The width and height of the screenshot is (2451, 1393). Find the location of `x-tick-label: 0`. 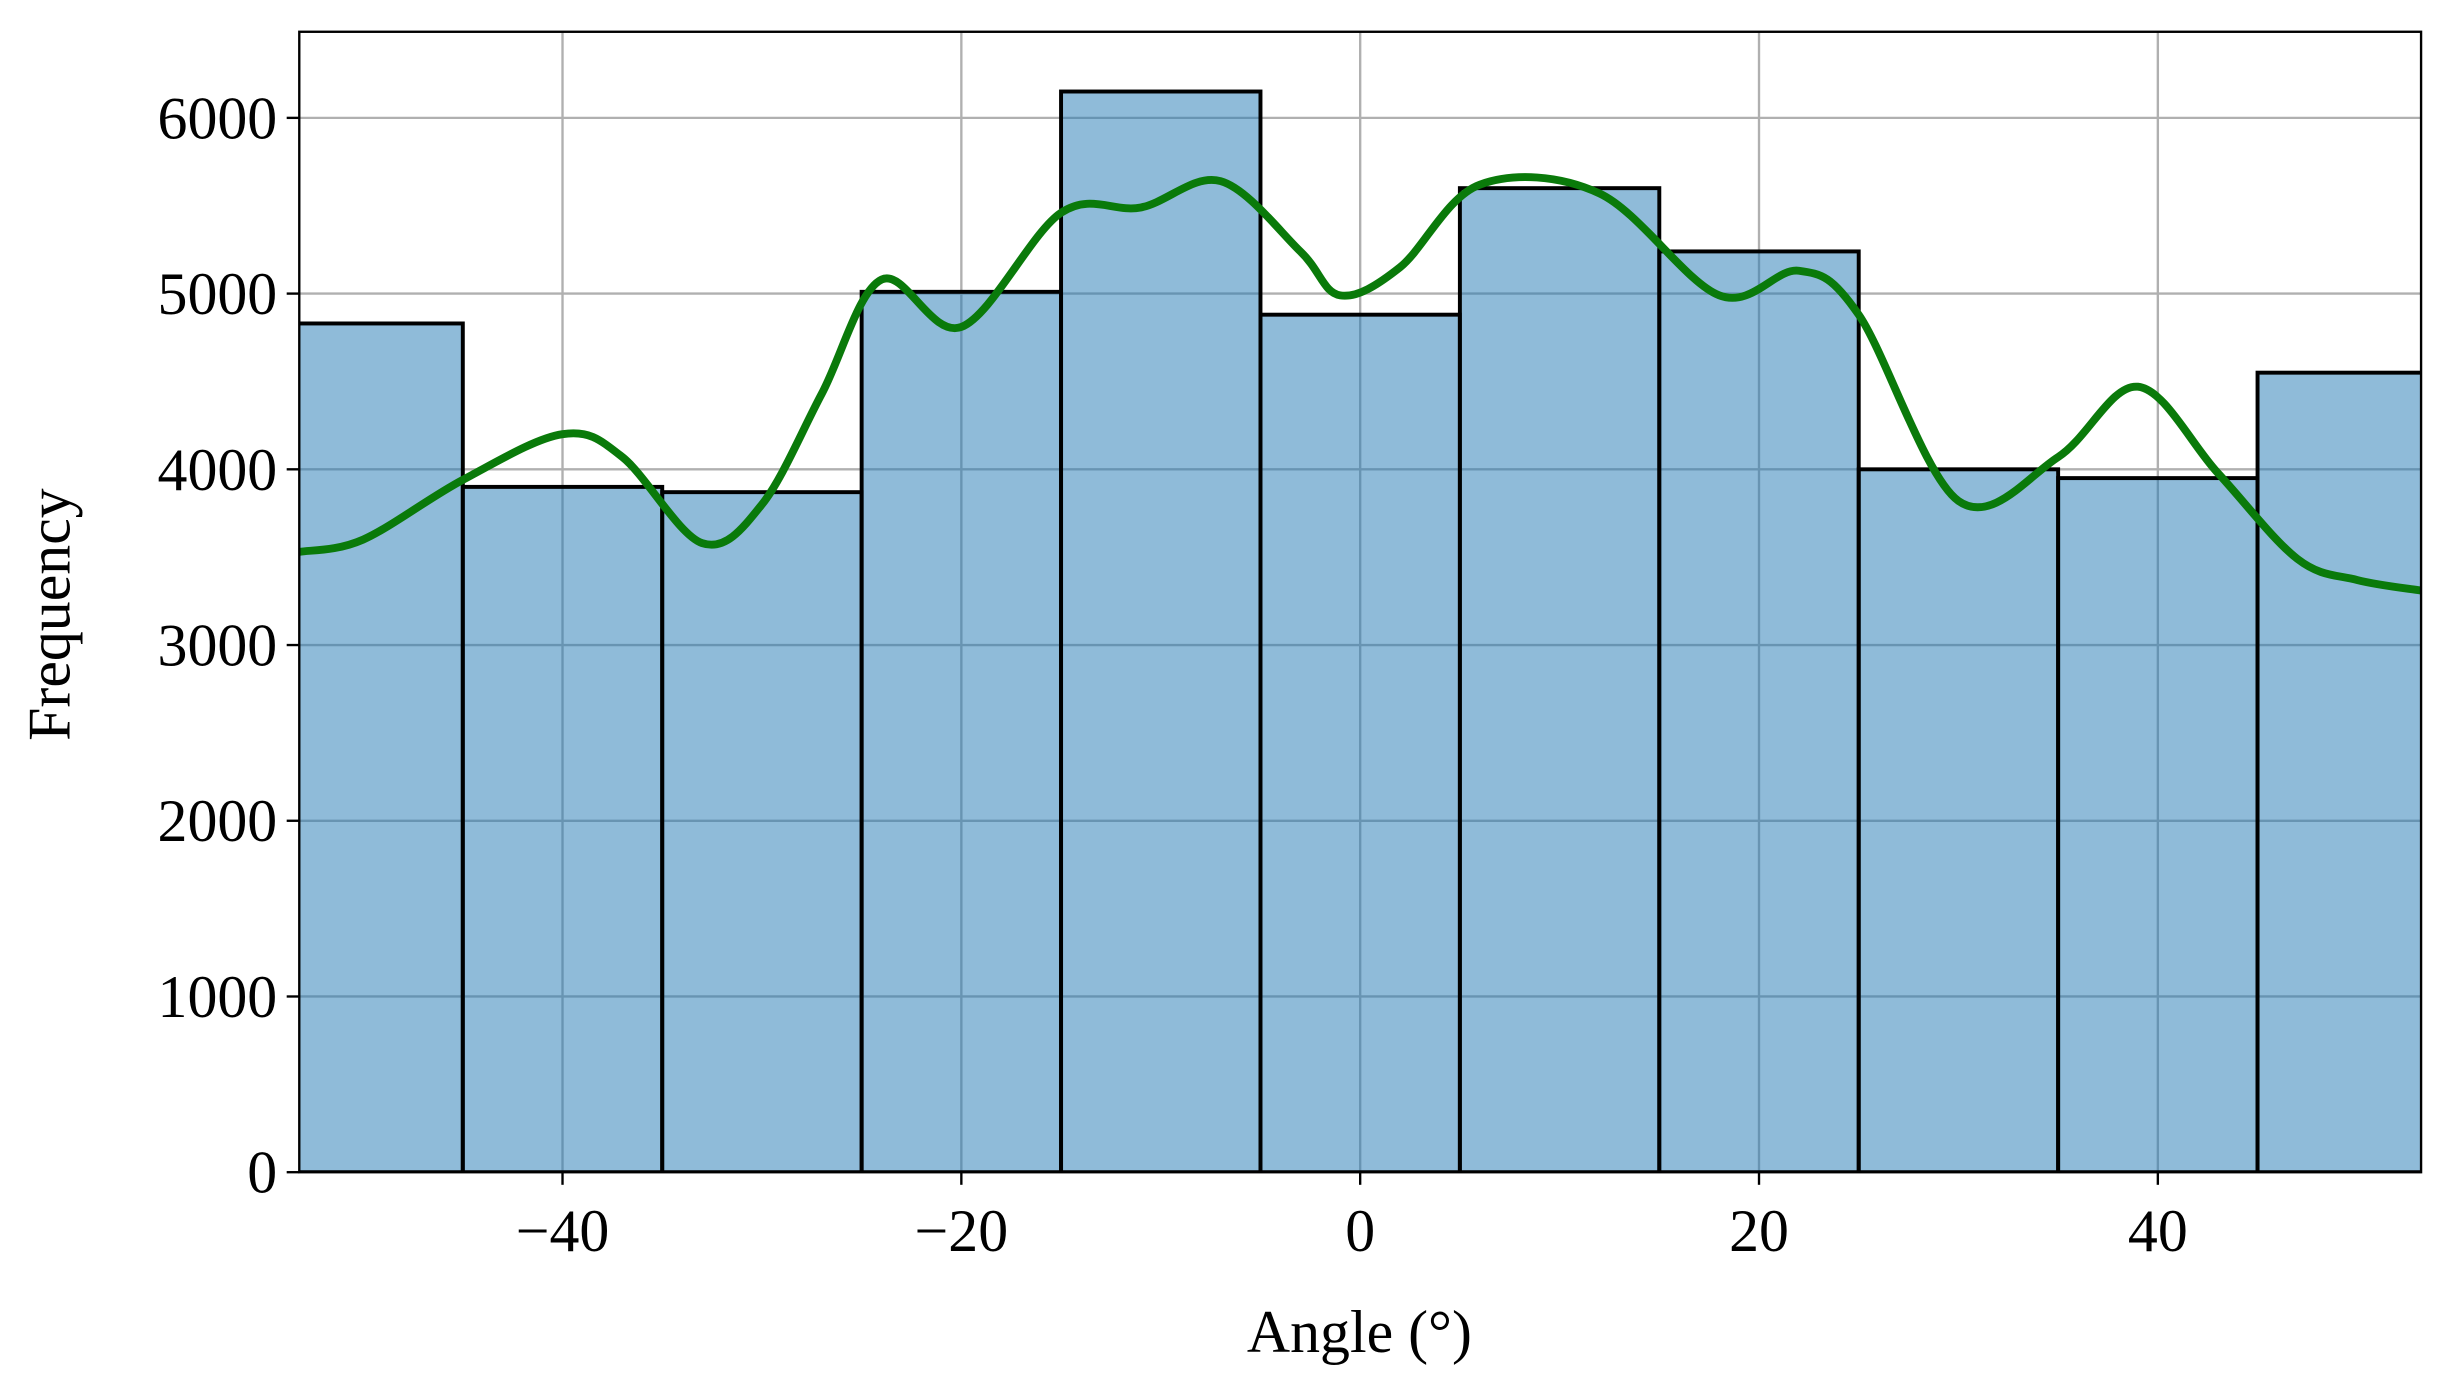

x-tick-label: 0 is located at coordinates (1360, 1231).